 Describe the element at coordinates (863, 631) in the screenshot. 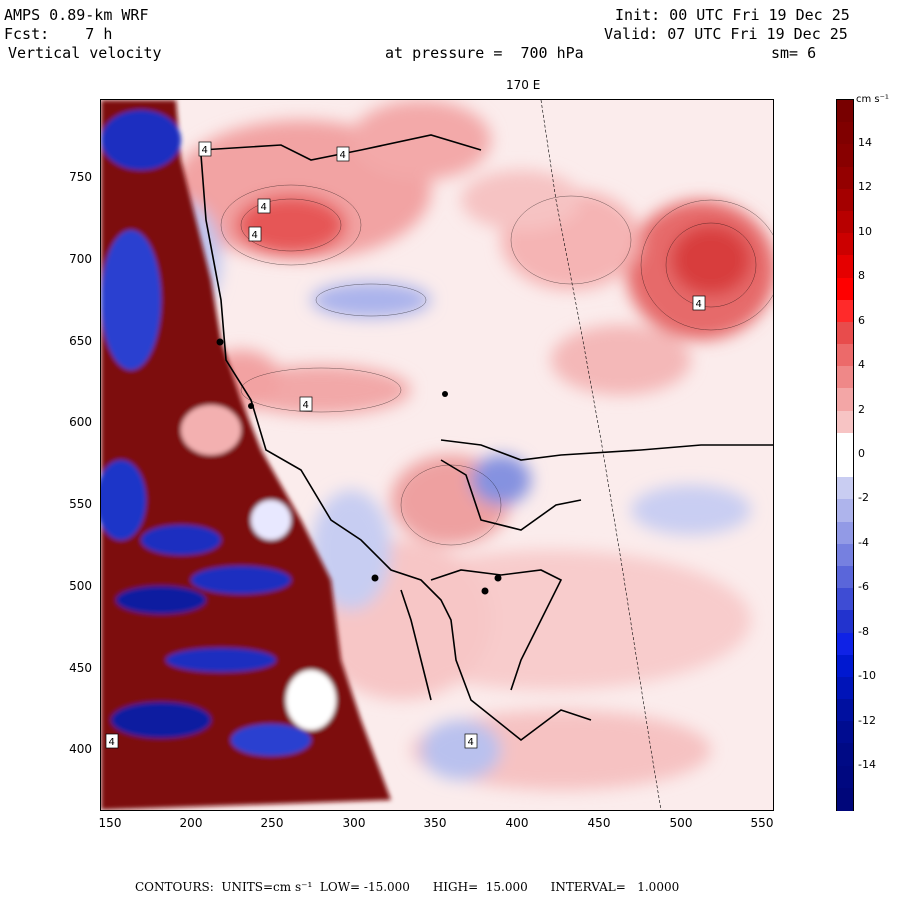

I see `colorbar-label: -8` at that location.